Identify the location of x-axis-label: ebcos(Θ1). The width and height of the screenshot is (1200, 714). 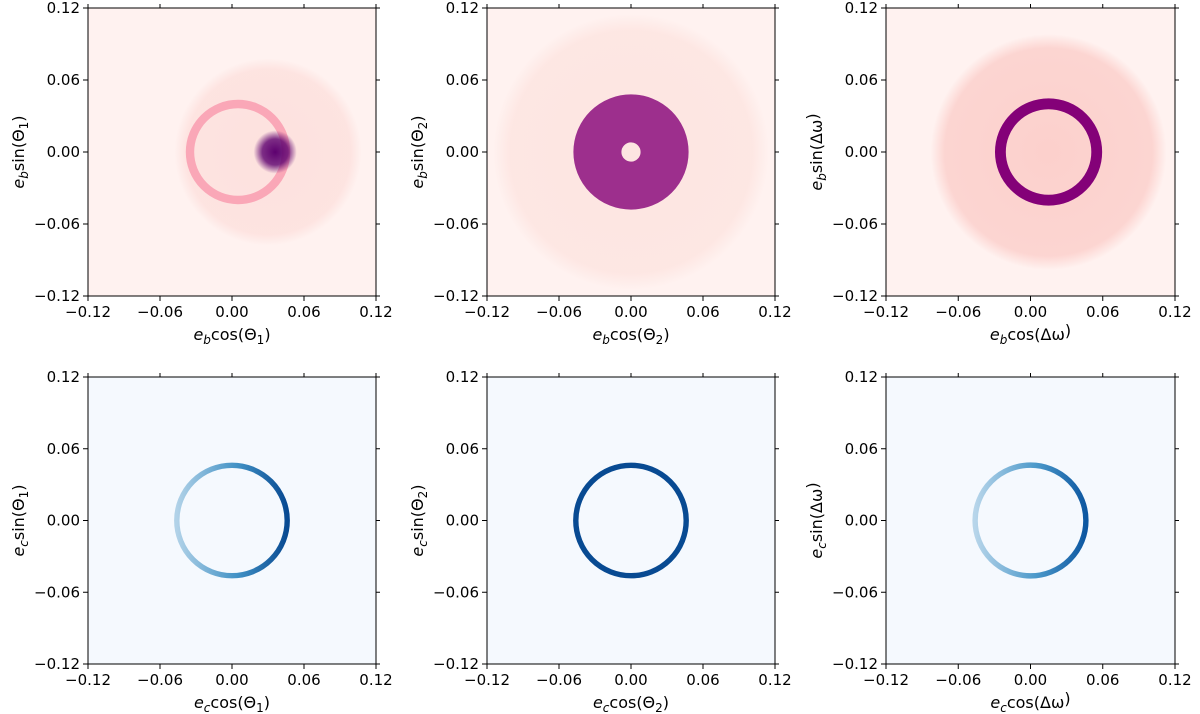
(231, 336).